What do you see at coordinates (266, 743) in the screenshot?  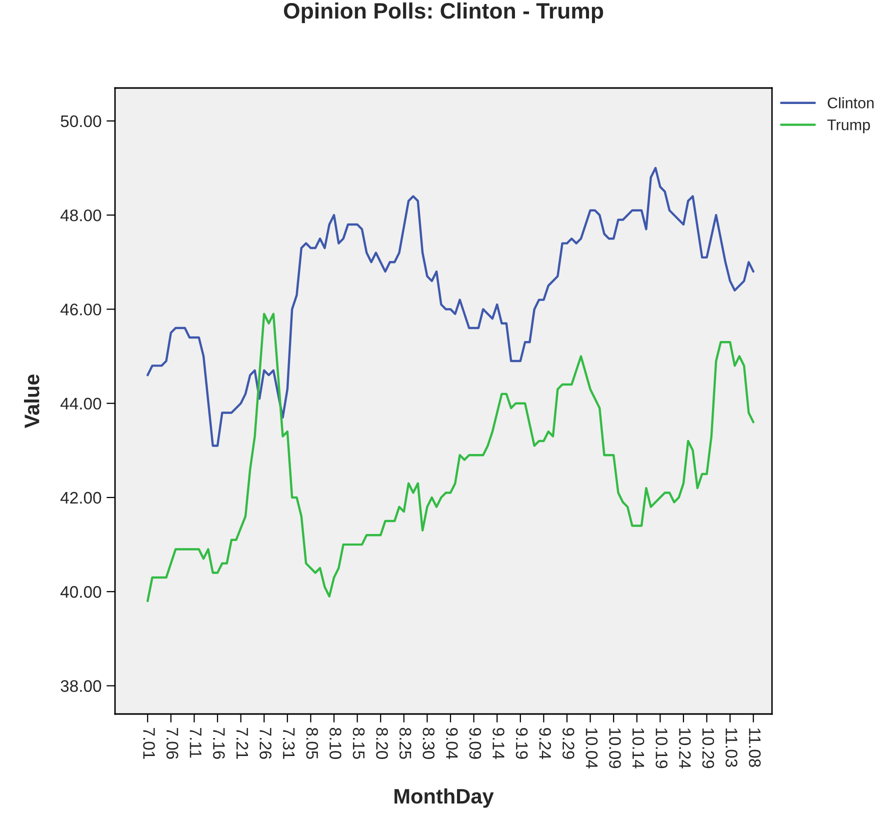 I see `x-tick-label: 7.26` at bounding box center [266, 743].